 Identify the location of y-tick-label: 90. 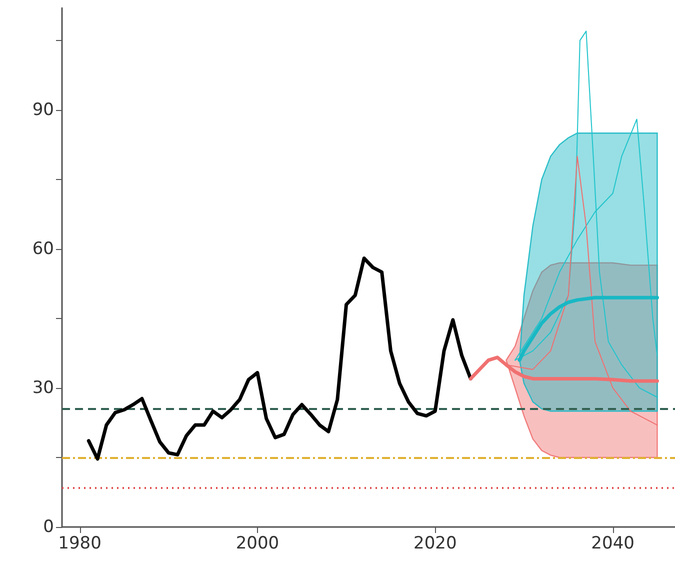
(43, 110).